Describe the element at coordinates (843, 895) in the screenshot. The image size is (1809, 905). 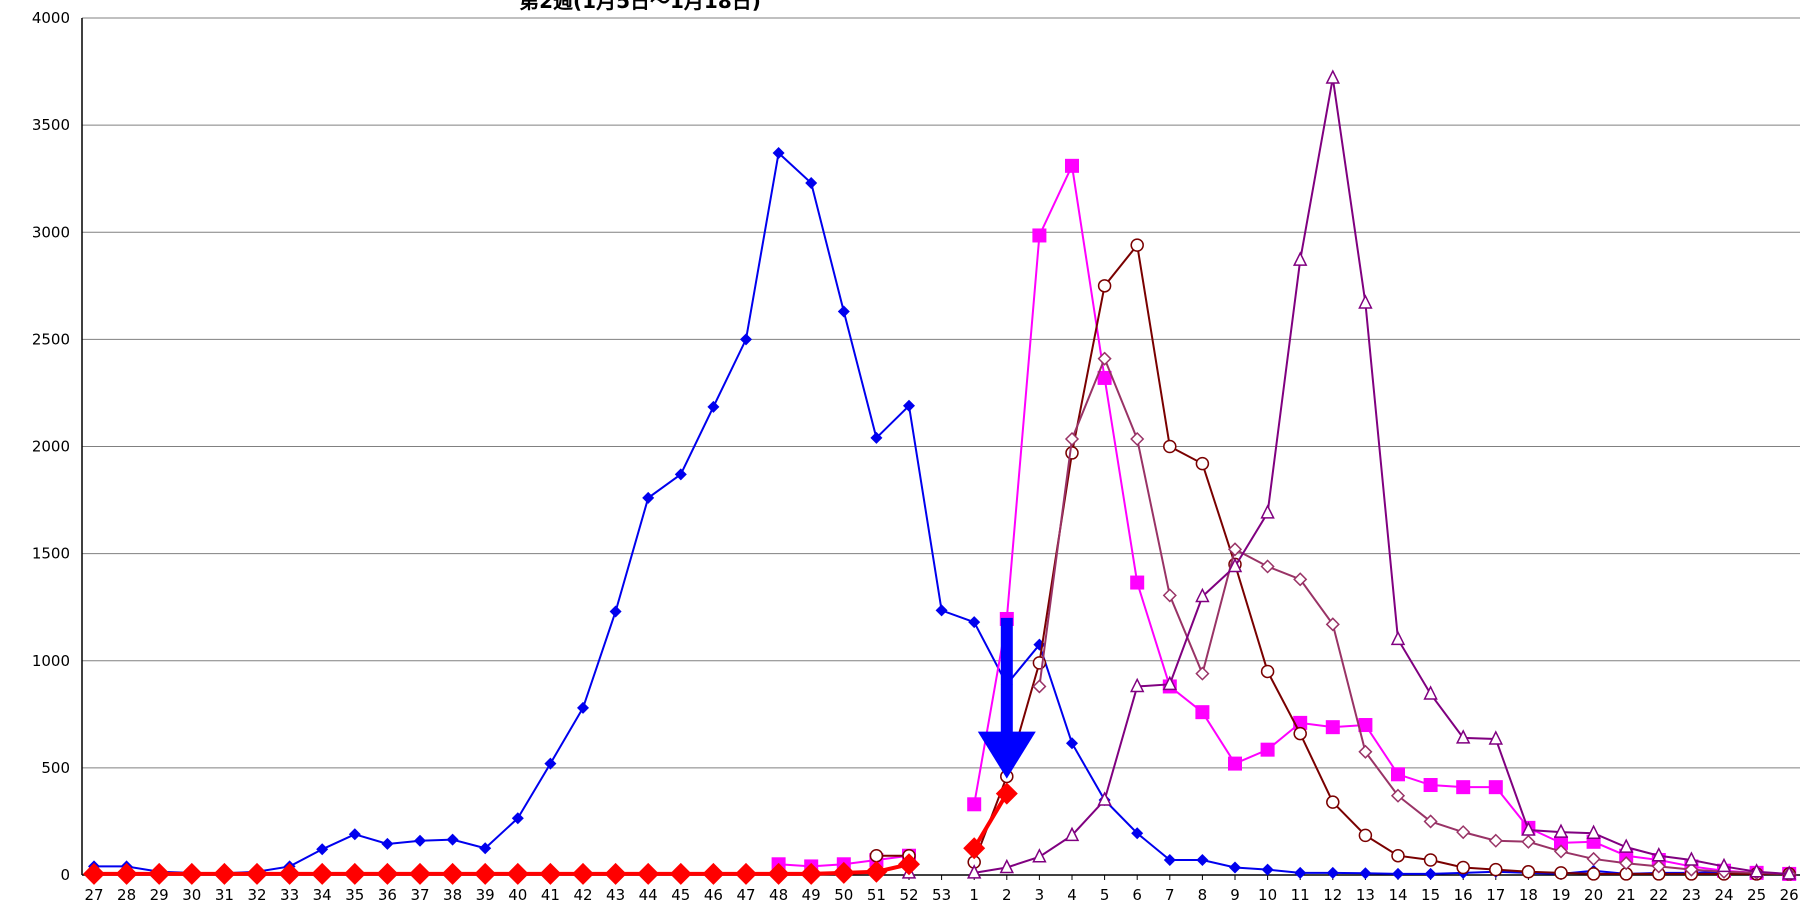
I see `x-tick-label: 50` at that location.